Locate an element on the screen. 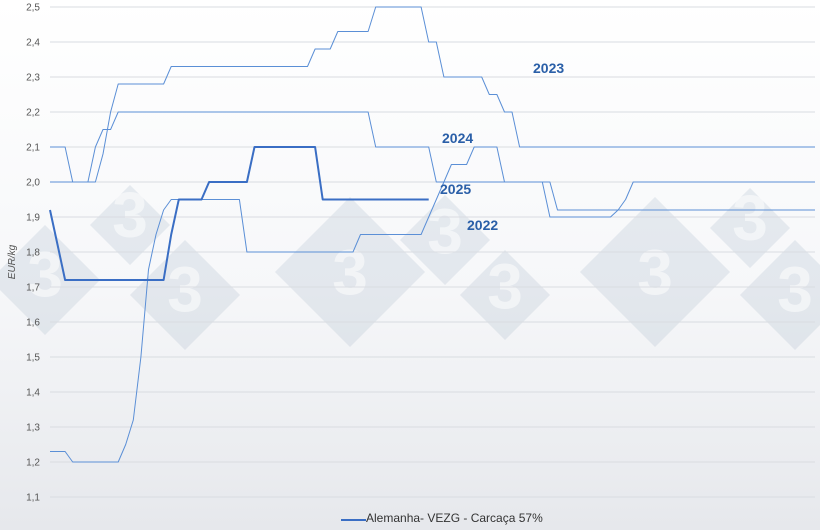  y-tick-label: 1,3 is located at coordinates (33, 428).